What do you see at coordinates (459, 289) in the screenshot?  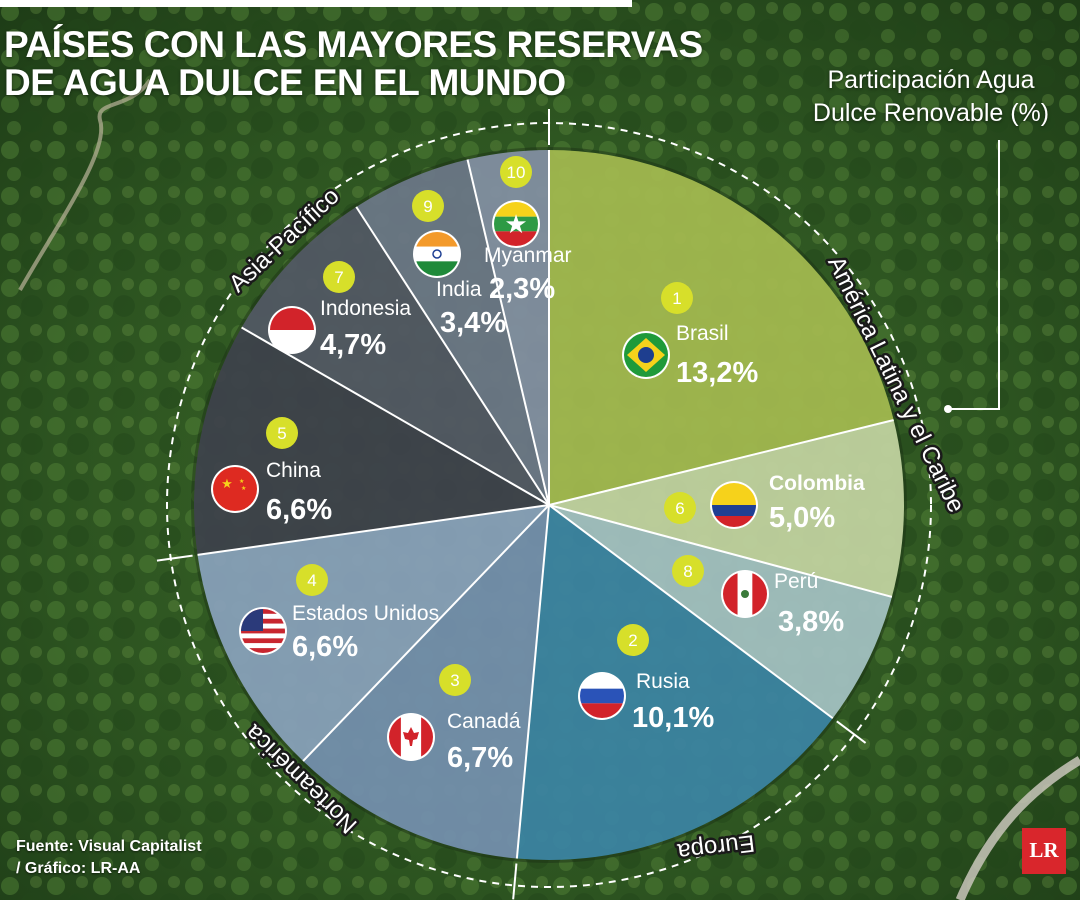 I see `country-name: India` at bounding box center [459, 289].